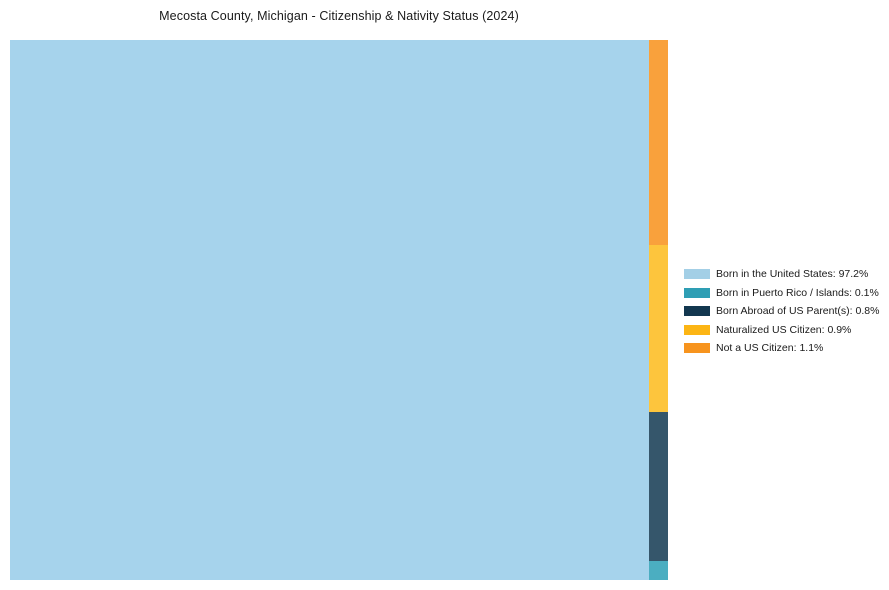  Describe the element at coordinates (697, 329) in the screenshot. I see `legend-swatch-naturalized-us-citizen` at that location.